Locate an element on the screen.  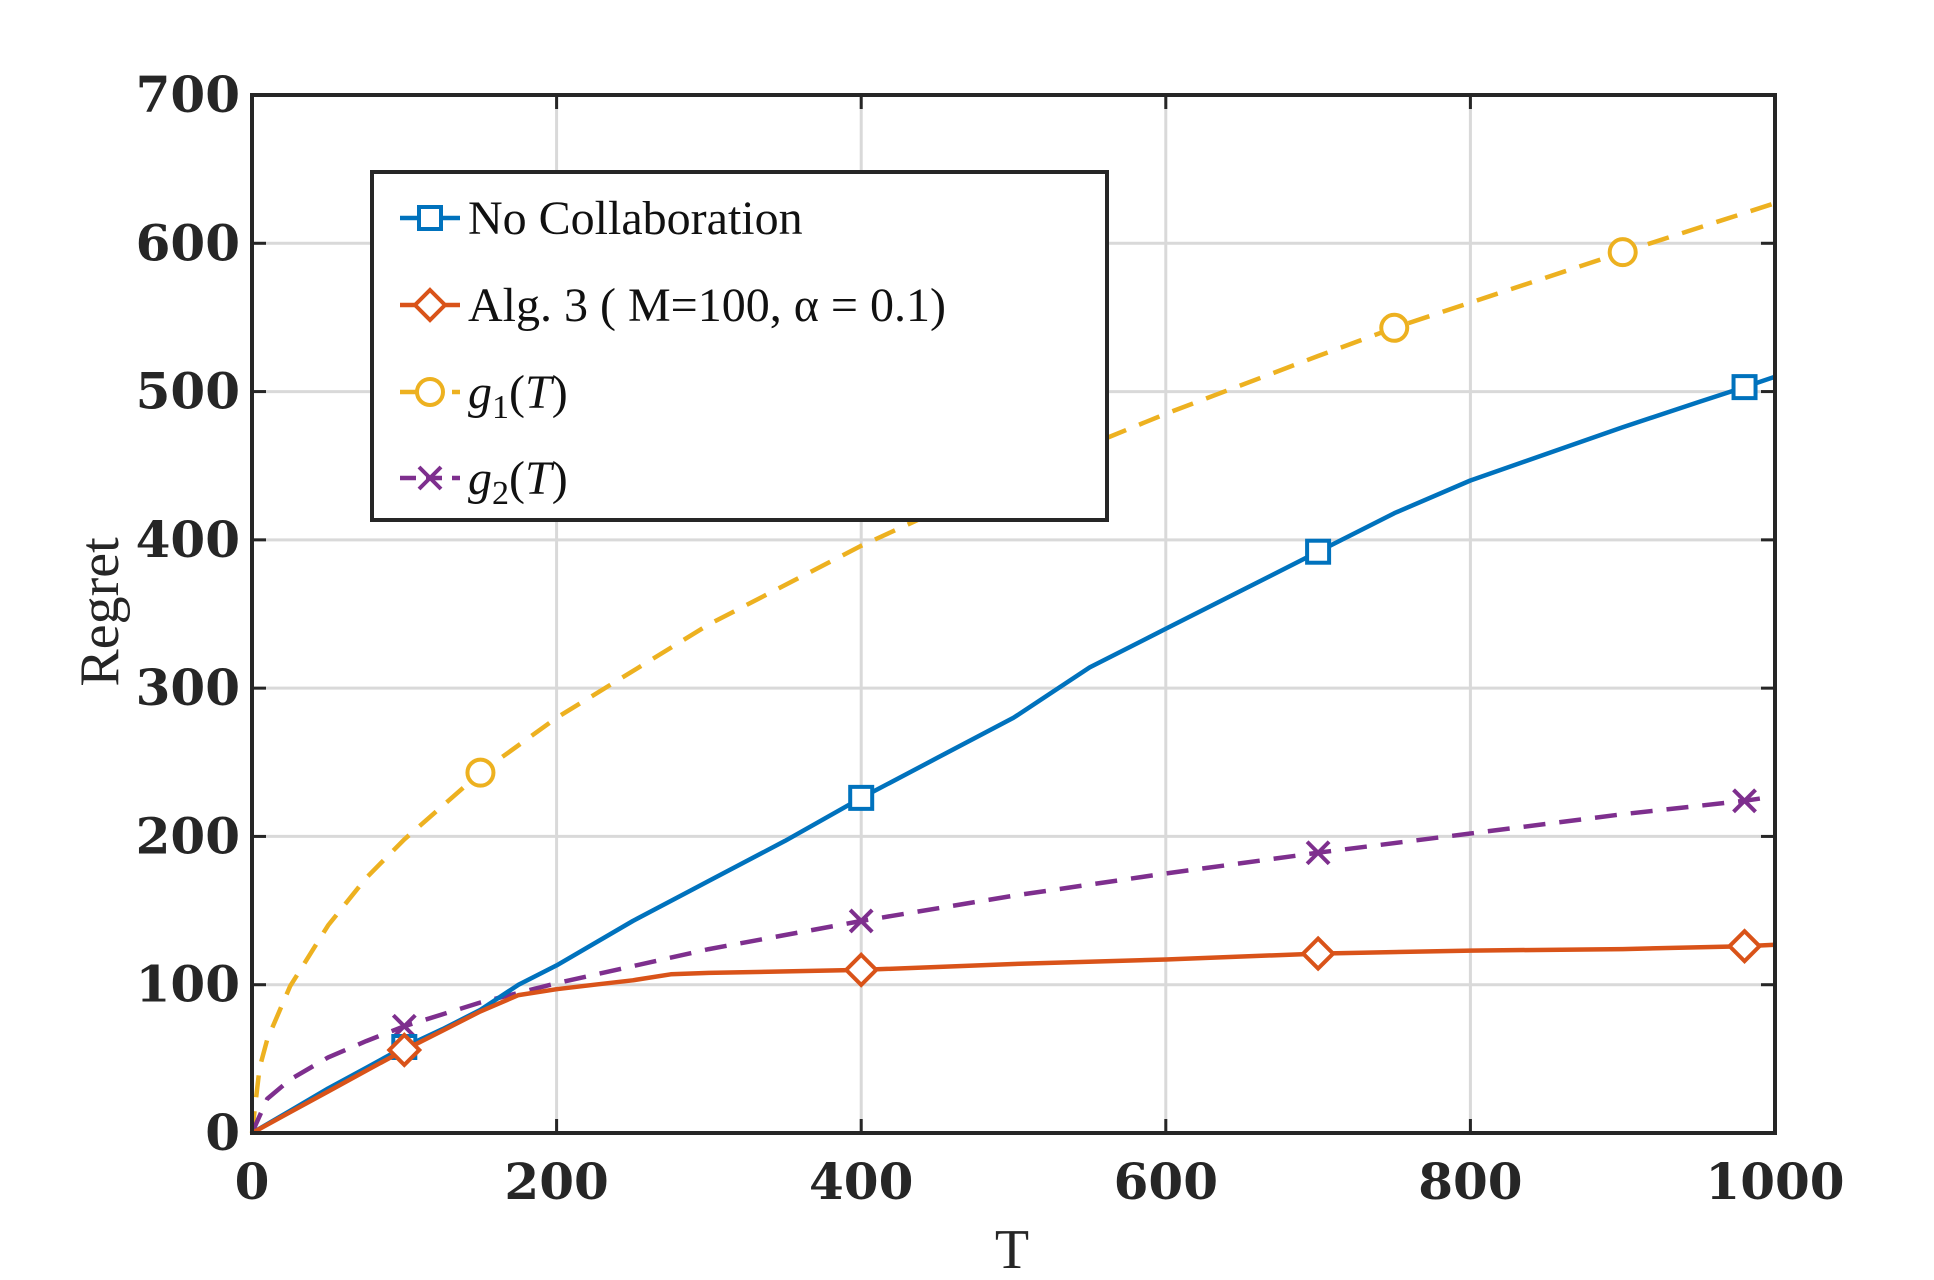
x-tick-labels: 0 200 400 600 800 1000 is located at coordinates (1040, 1181).